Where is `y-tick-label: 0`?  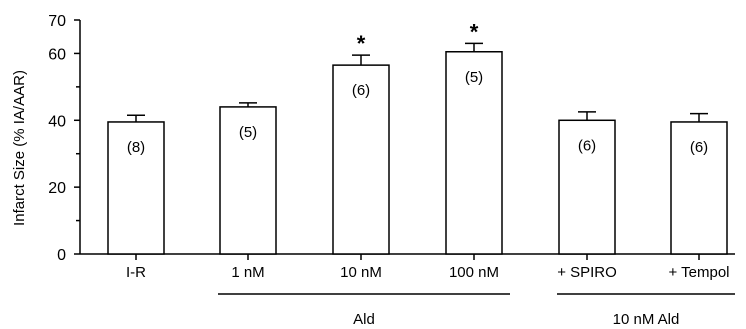 y-tick-label: 0 is located at coordinates (61, 255).